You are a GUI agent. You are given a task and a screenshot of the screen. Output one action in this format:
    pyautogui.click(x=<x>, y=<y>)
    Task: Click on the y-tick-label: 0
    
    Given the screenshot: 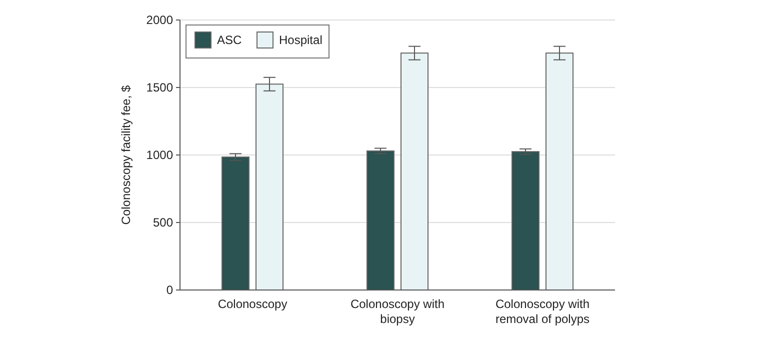 What is the action you would take?
    pyautogui.click(x=170, y=290)
    